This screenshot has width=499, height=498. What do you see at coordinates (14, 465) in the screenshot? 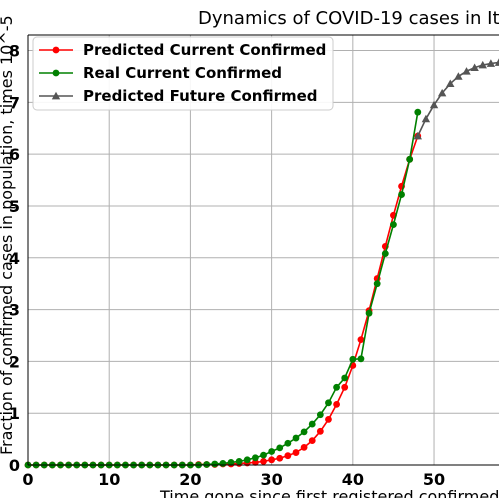
I see `y-tick-label: 0` at bounding box center [14, 465].